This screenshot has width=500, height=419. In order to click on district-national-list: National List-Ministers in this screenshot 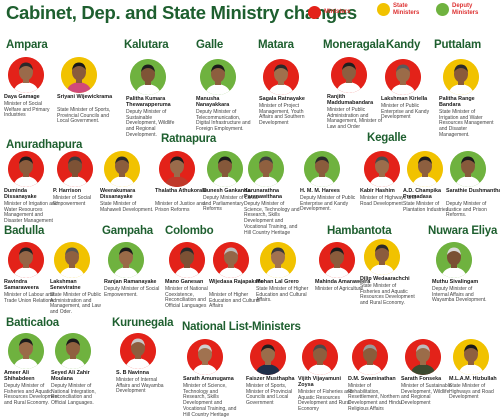, I will do `click(241, 327)`.